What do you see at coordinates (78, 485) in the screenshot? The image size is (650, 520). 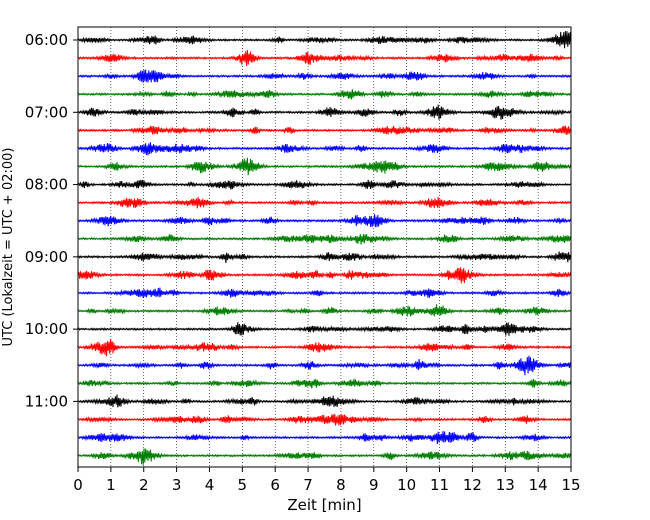 I see `x-tick-label: 0` at bounding box center [78, 485].